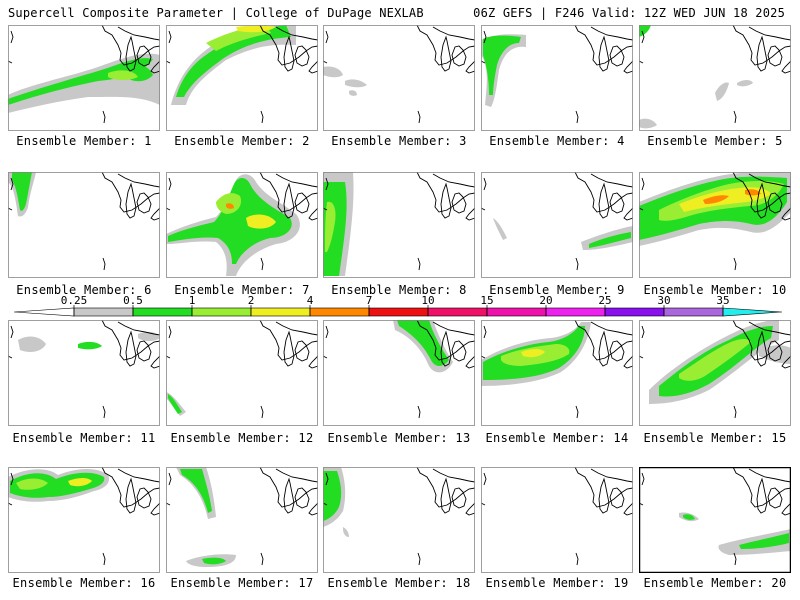  Describe the element at coordinates (84, 141) in the screenshot. I see `member-label: Ensemble Member: 1` at that location.